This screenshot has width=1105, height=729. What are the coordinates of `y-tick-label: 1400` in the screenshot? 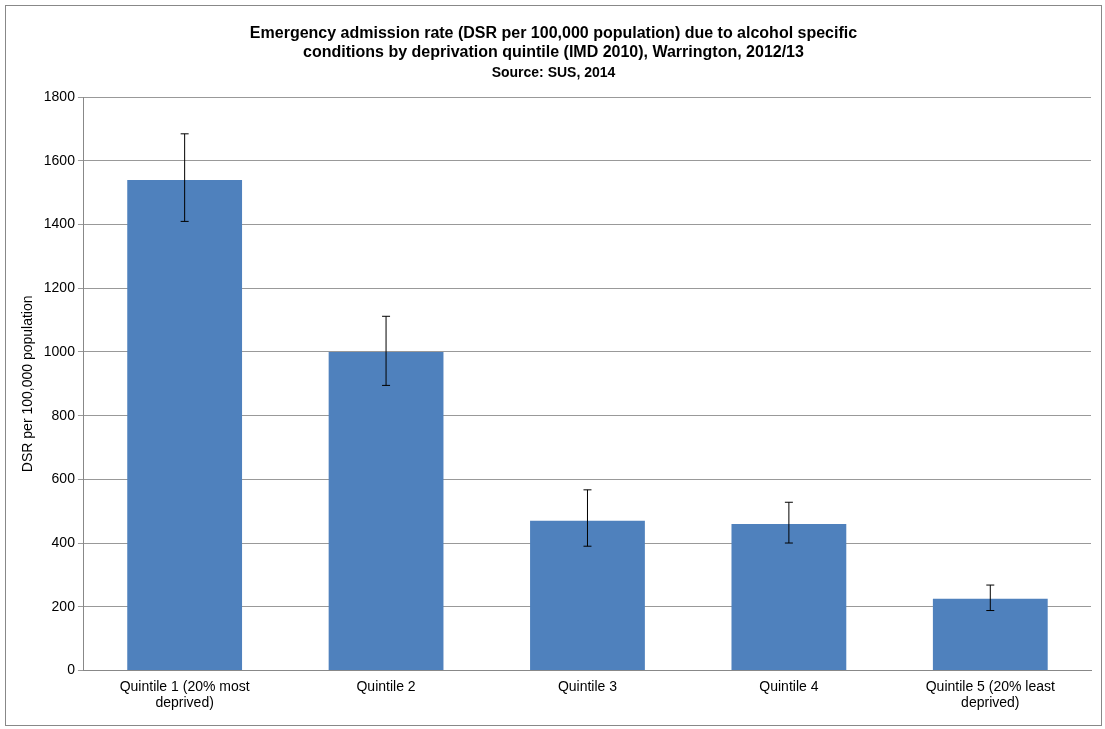 It's located at (59, 223).